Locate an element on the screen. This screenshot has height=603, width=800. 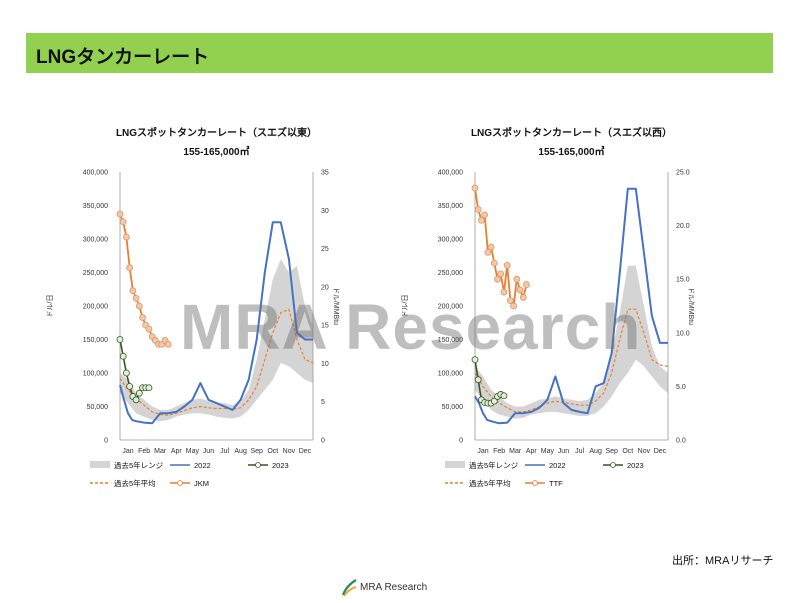
chart-title: LNGスポットタンカーレート（スエズ以西） is located at coordinates (571, 132).